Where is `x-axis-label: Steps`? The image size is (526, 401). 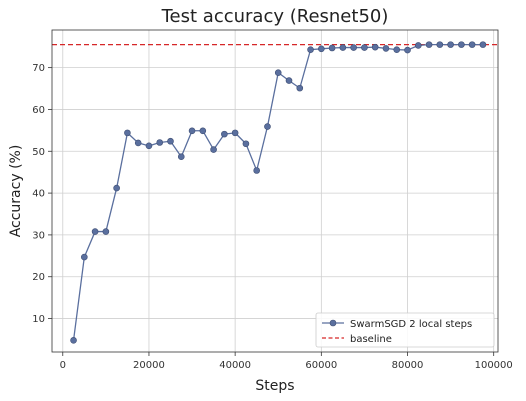 x-axis-label: Steps is located at coordinates (274, 386).